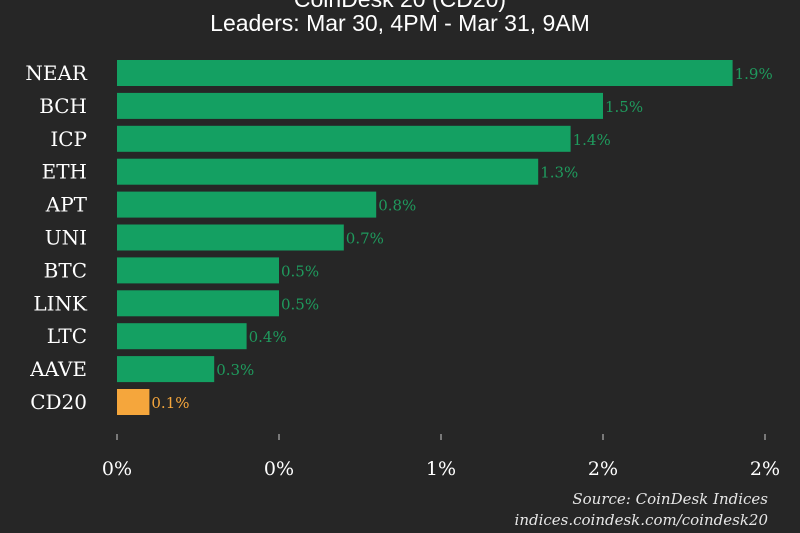 This screenshot has width=800, height=533. I want to click on source-url: indices.coindesk.com/coindesk20, so click(641, 520).